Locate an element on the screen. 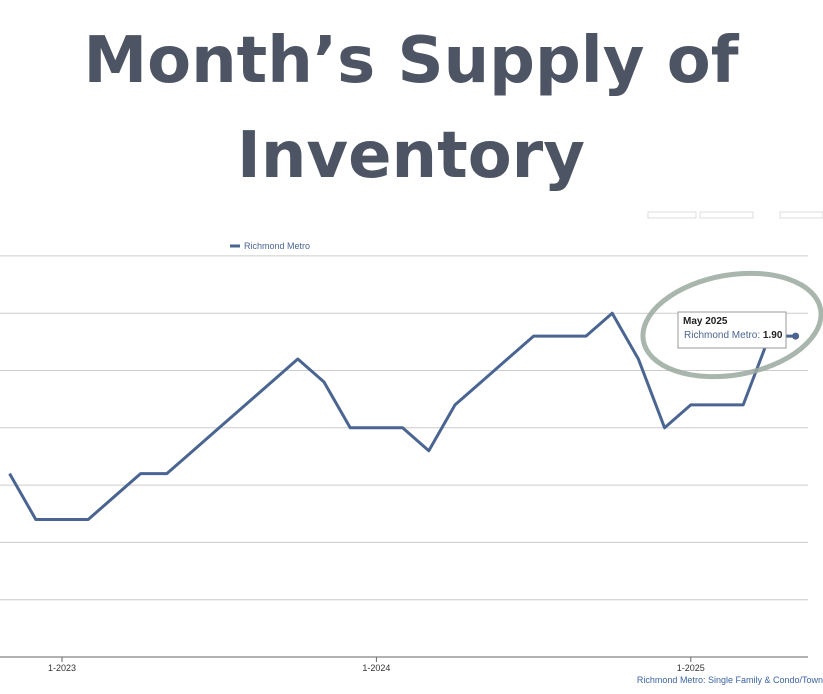 The height and width of the screenshot is (694, 823). highlight-circle is located at coordinates (731, 325).